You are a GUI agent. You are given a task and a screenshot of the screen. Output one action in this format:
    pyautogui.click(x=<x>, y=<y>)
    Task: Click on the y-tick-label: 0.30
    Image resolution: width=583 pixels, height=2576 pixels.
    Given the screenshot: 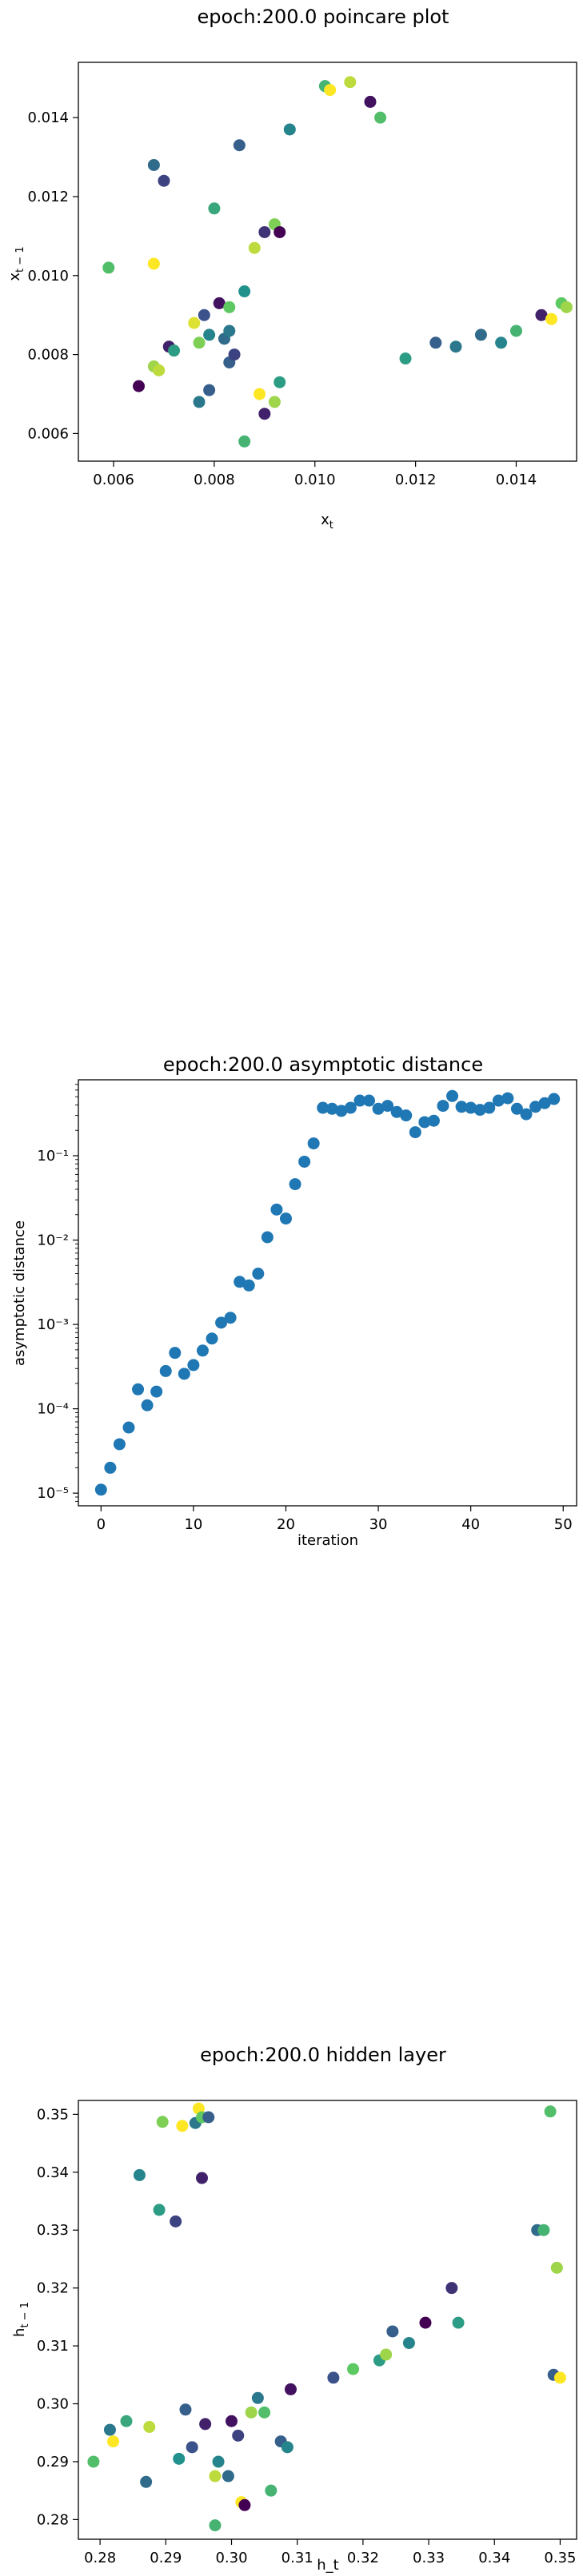 What is the action you would take?
    pyautogui.click(x=53, y=2404)
    